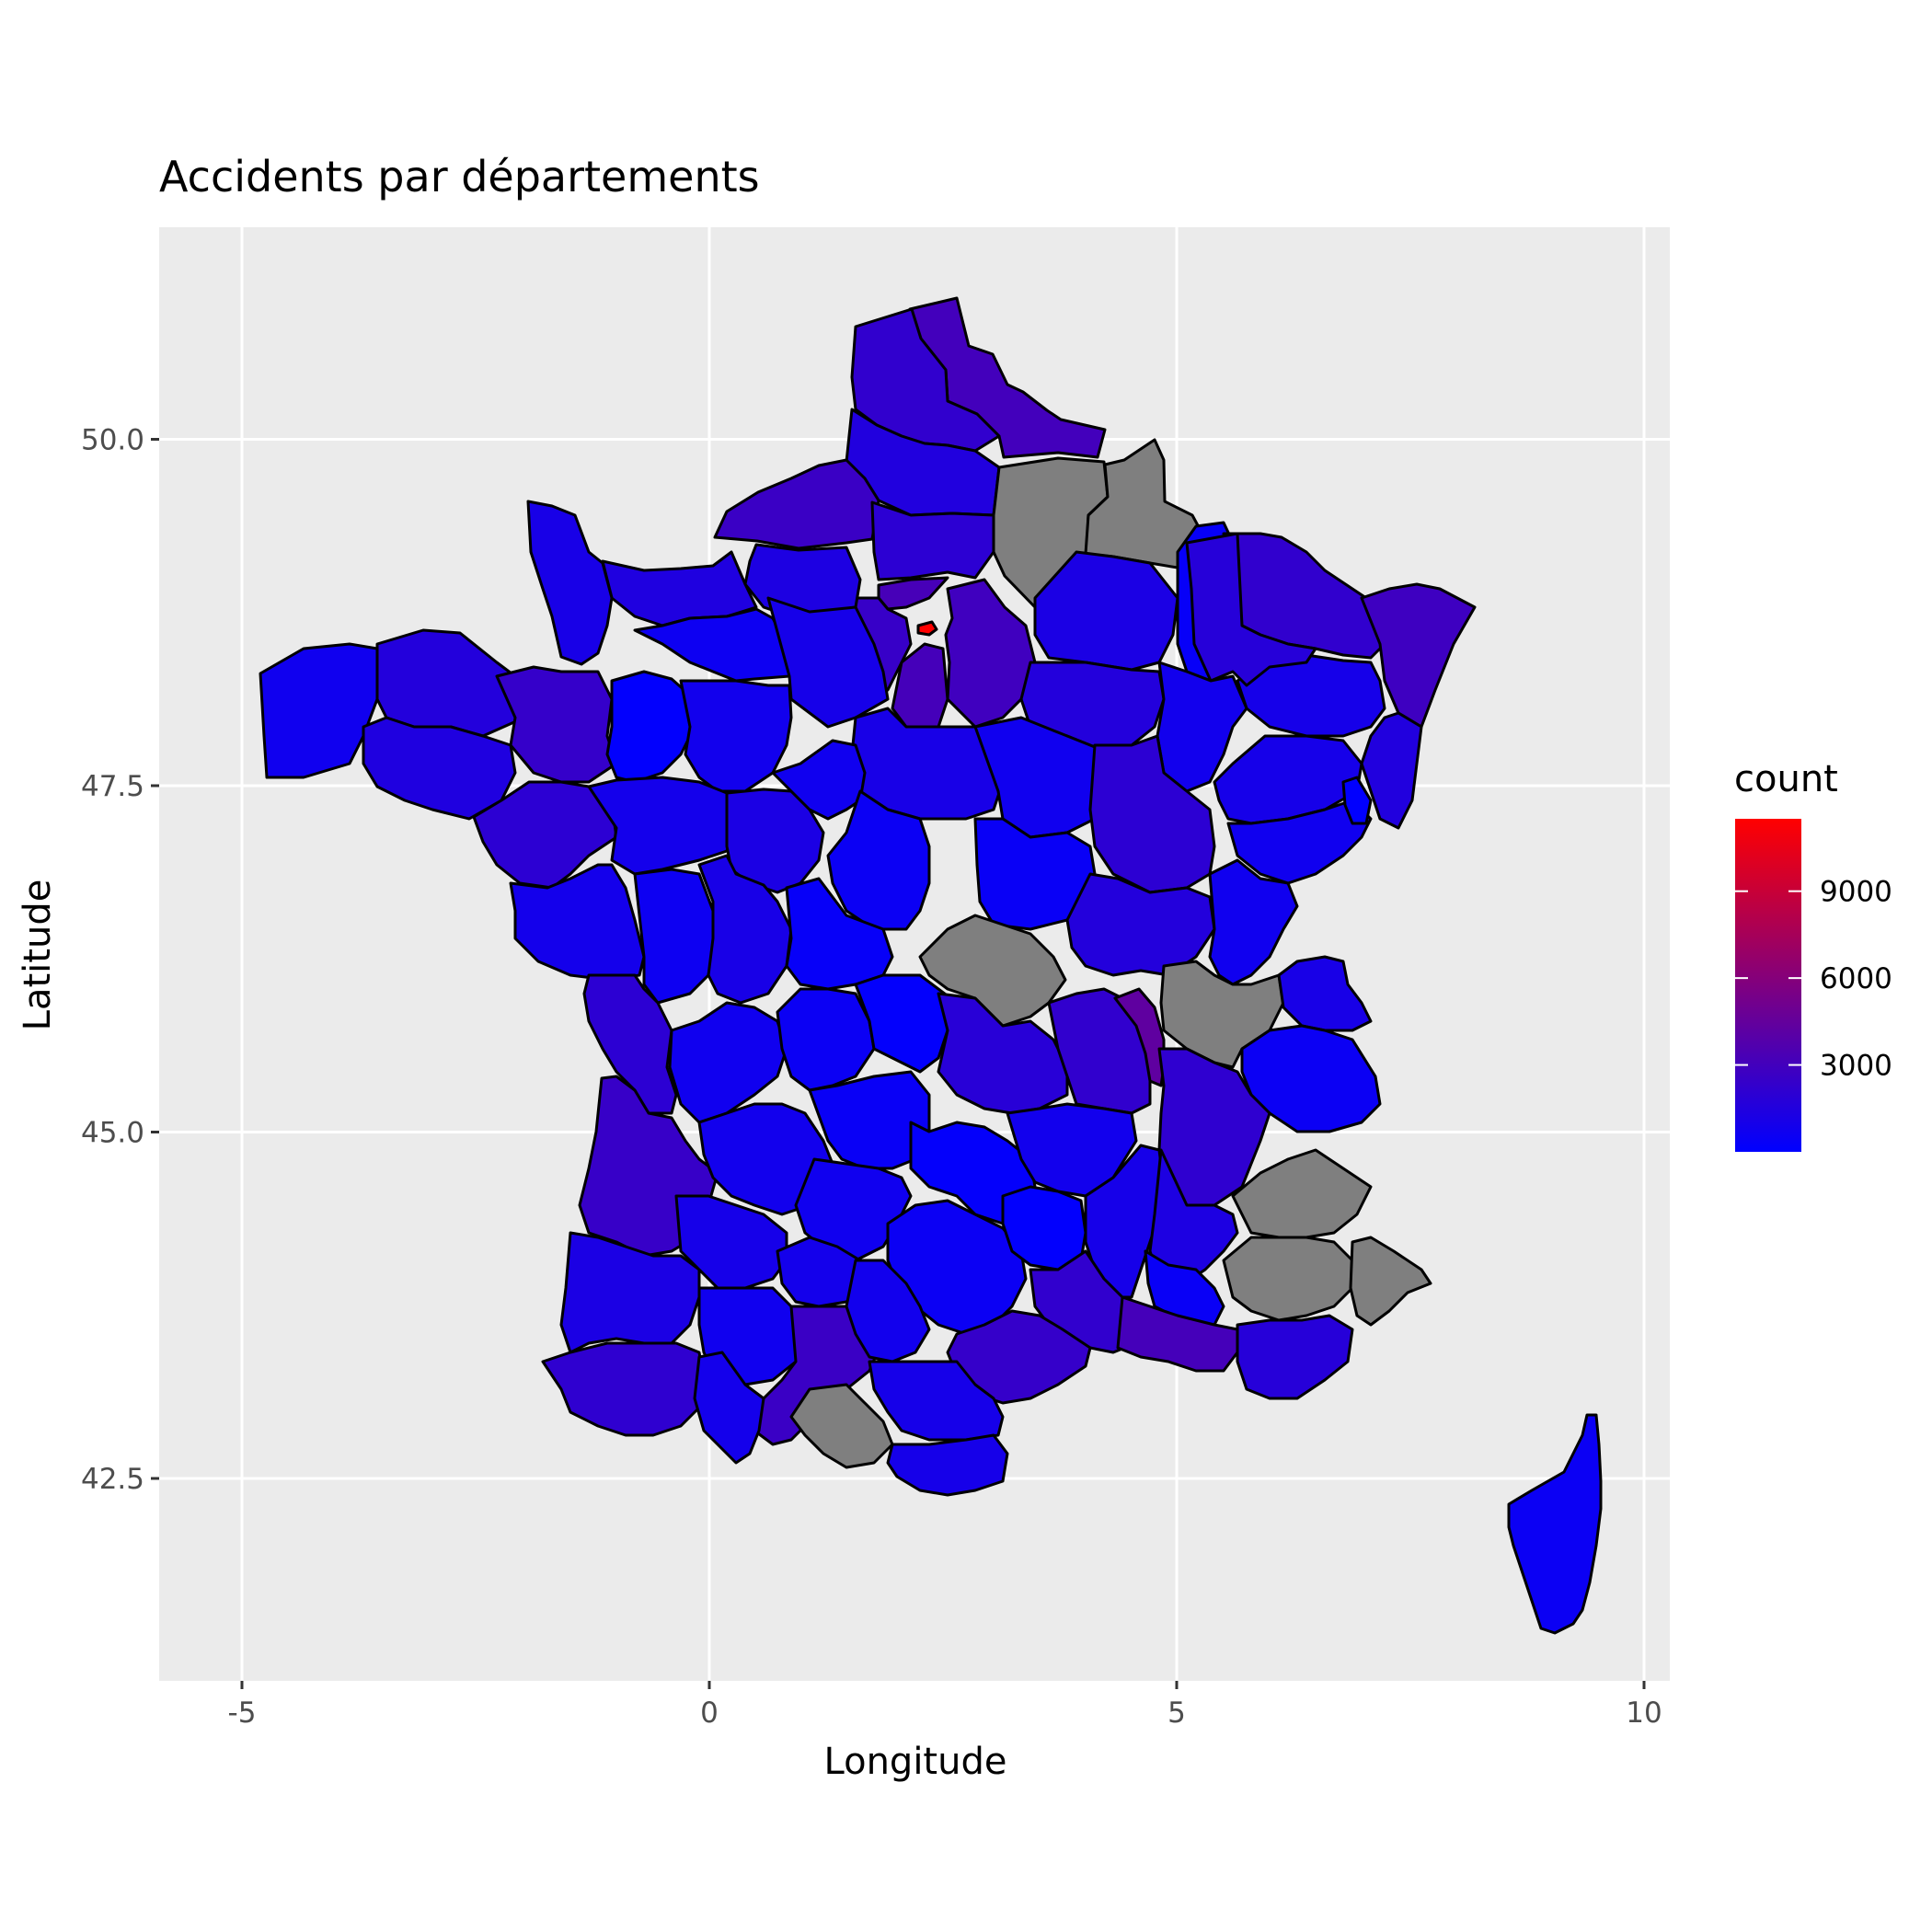 The height and width of the screenshot is (1932, 1932). I want to click on region-var, so click(1295, 1357).